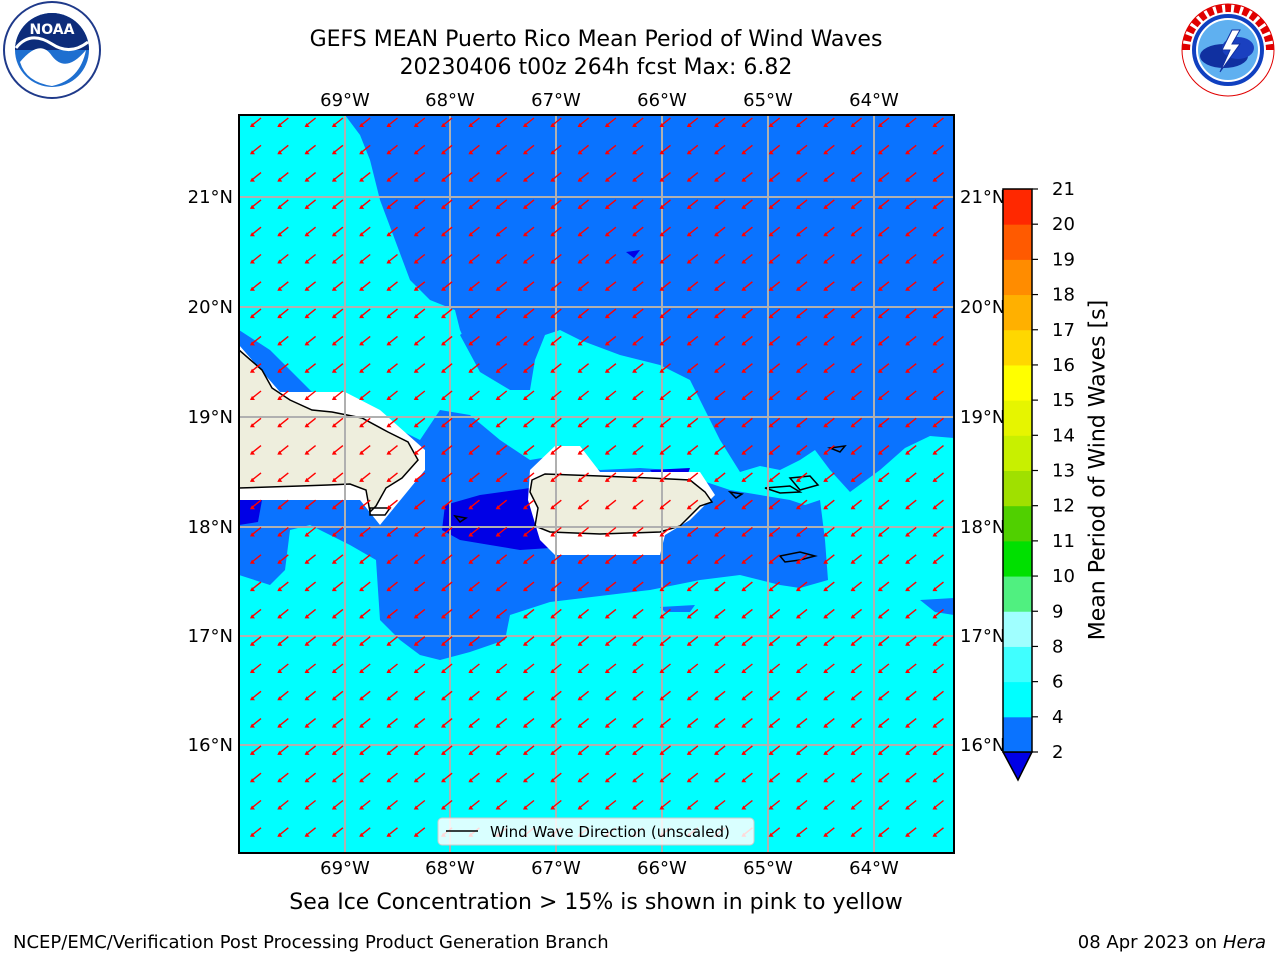 This screenshot has height=960, width=1280. Describe the element at coordinates (798, 557) in the screenshot. I see `island-outline` at that location.